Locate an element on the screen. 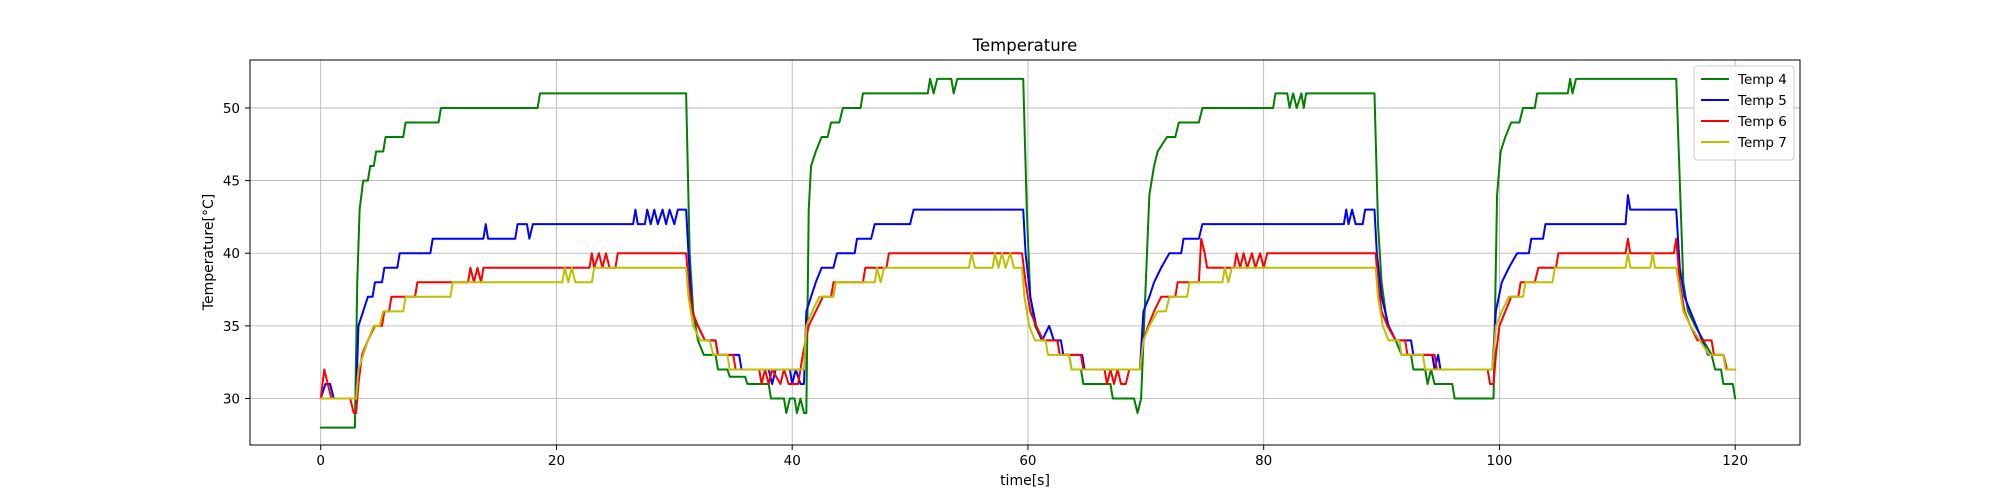 The height and width of the screenshot is (500, 2000). x-axis-label: time[s] is located at coordinates (1025, 481).